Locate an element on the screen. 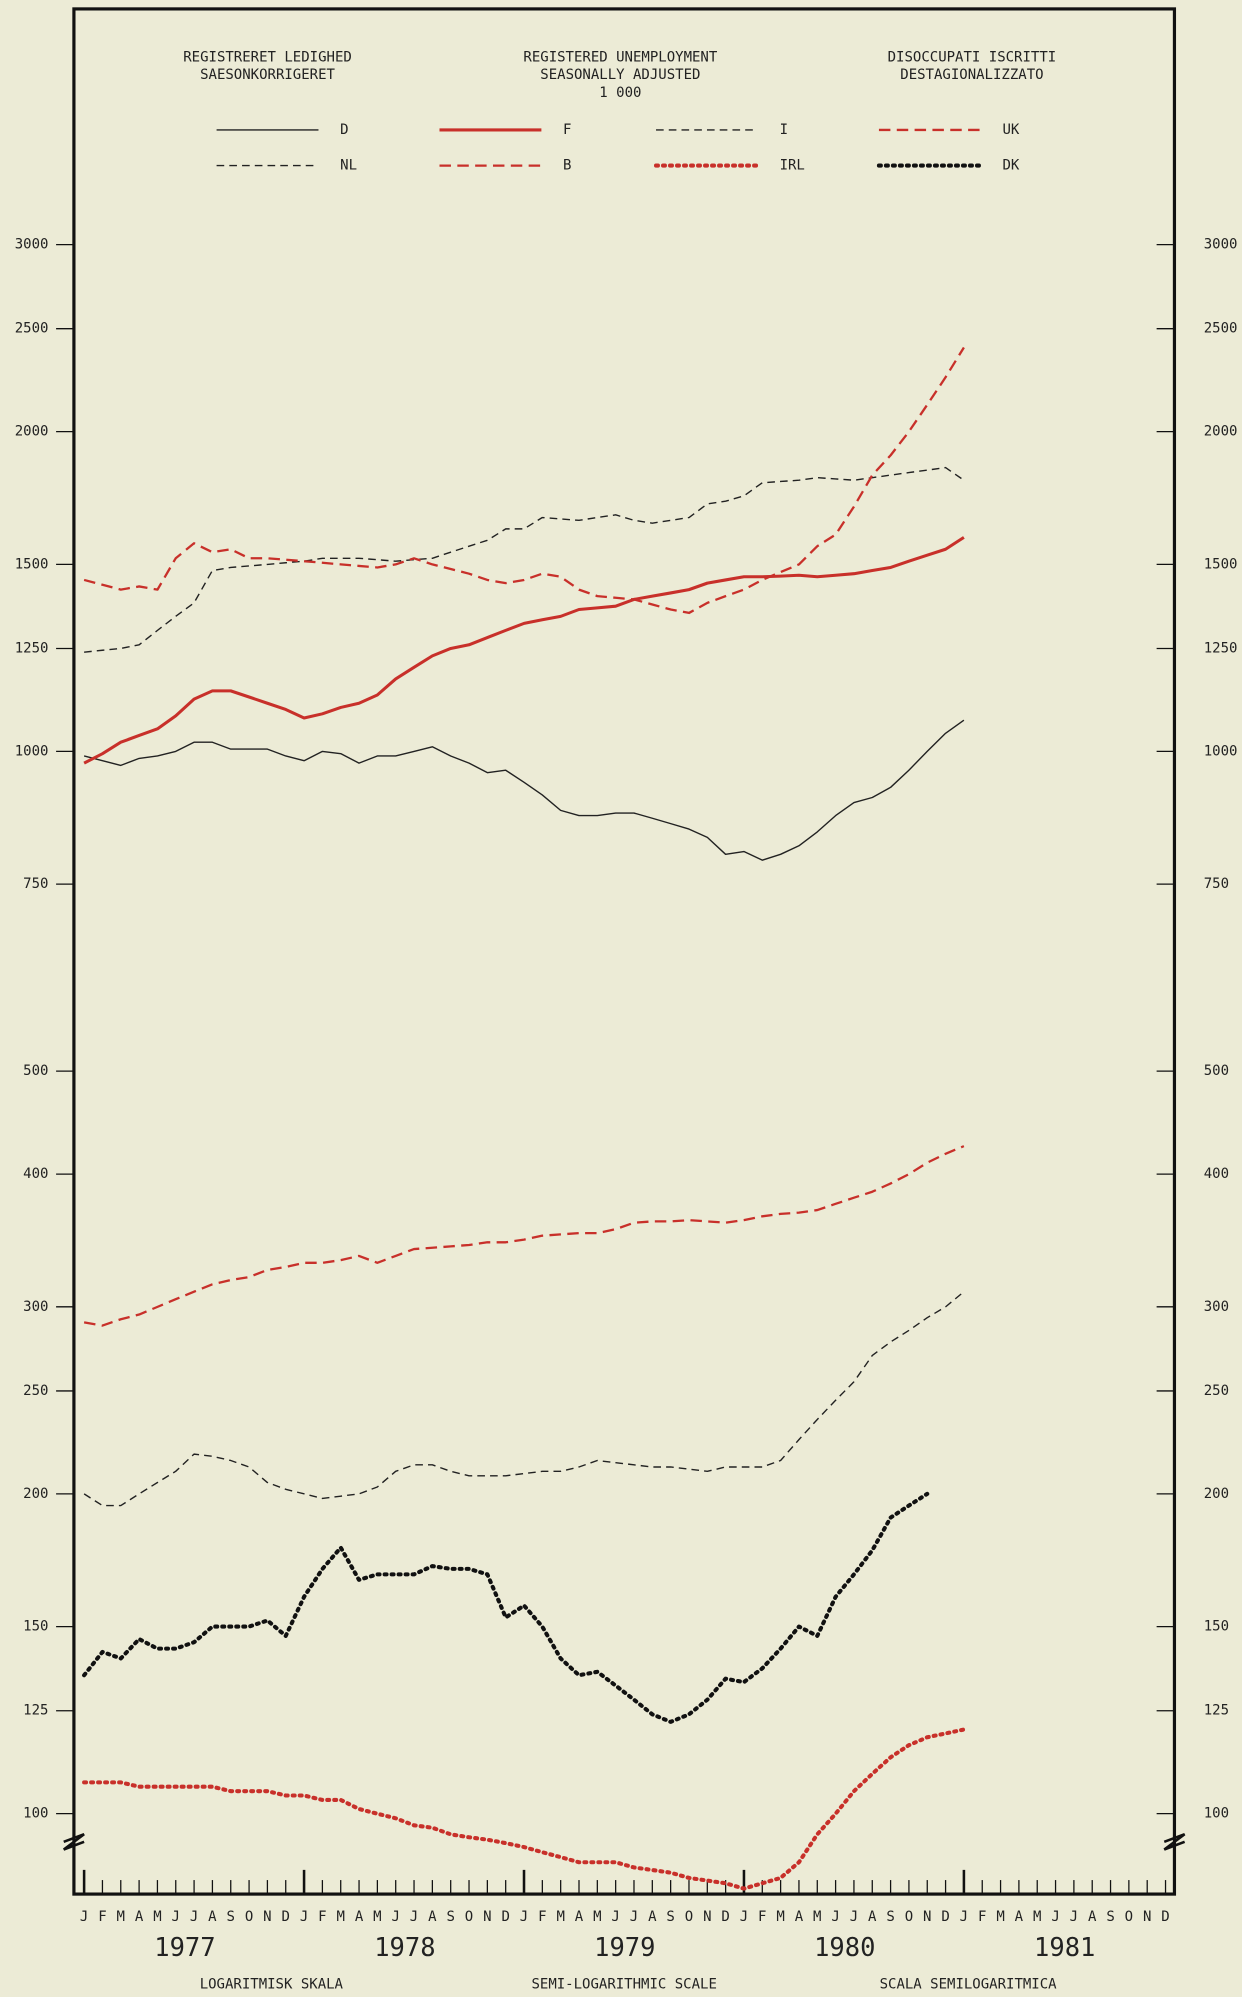  y-tick-label: 2000 is located at coordinates (32, 432).